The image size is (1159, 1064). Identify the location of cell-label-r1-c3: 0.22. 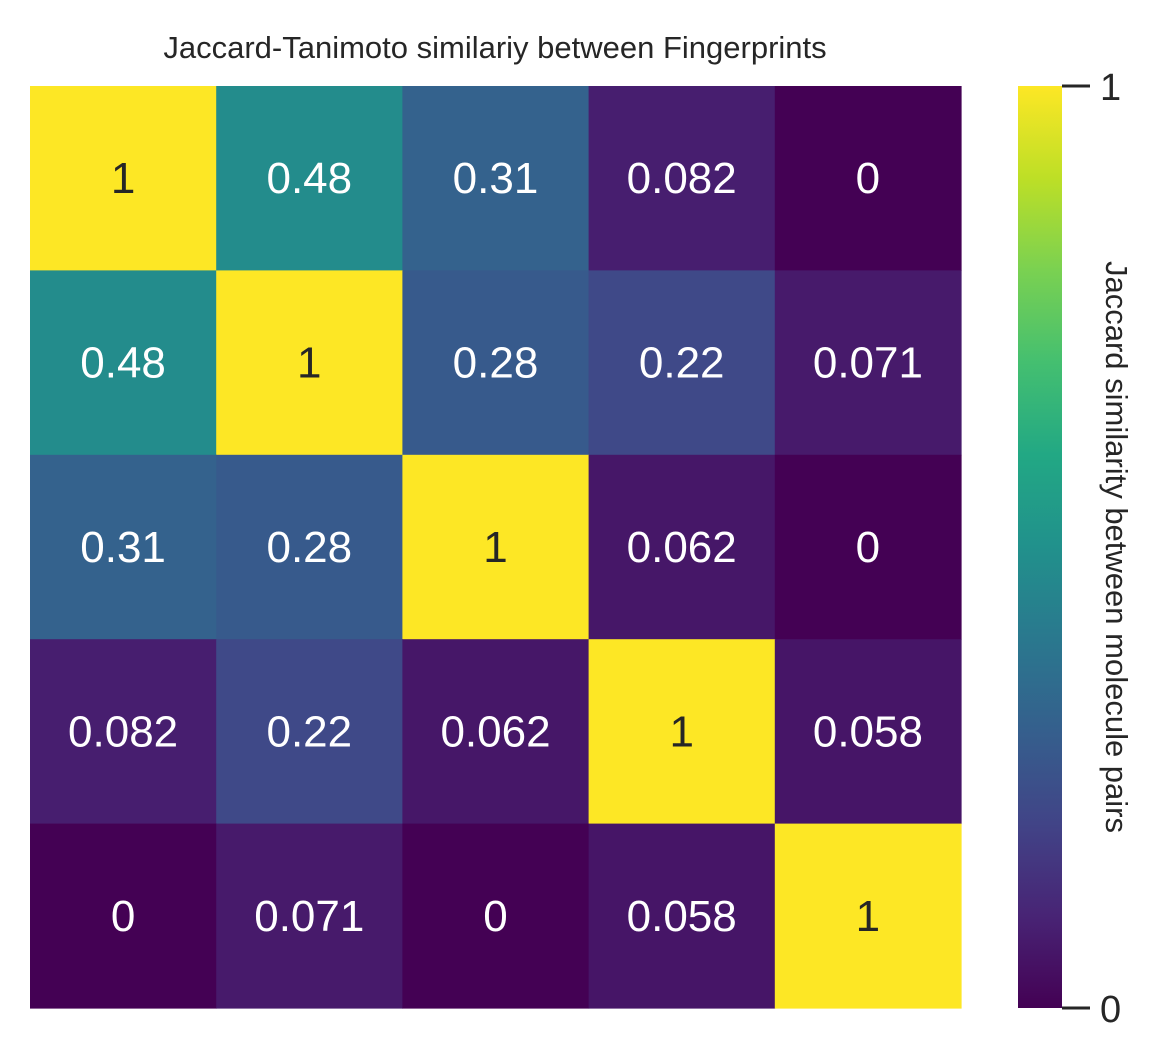
(682, 363).